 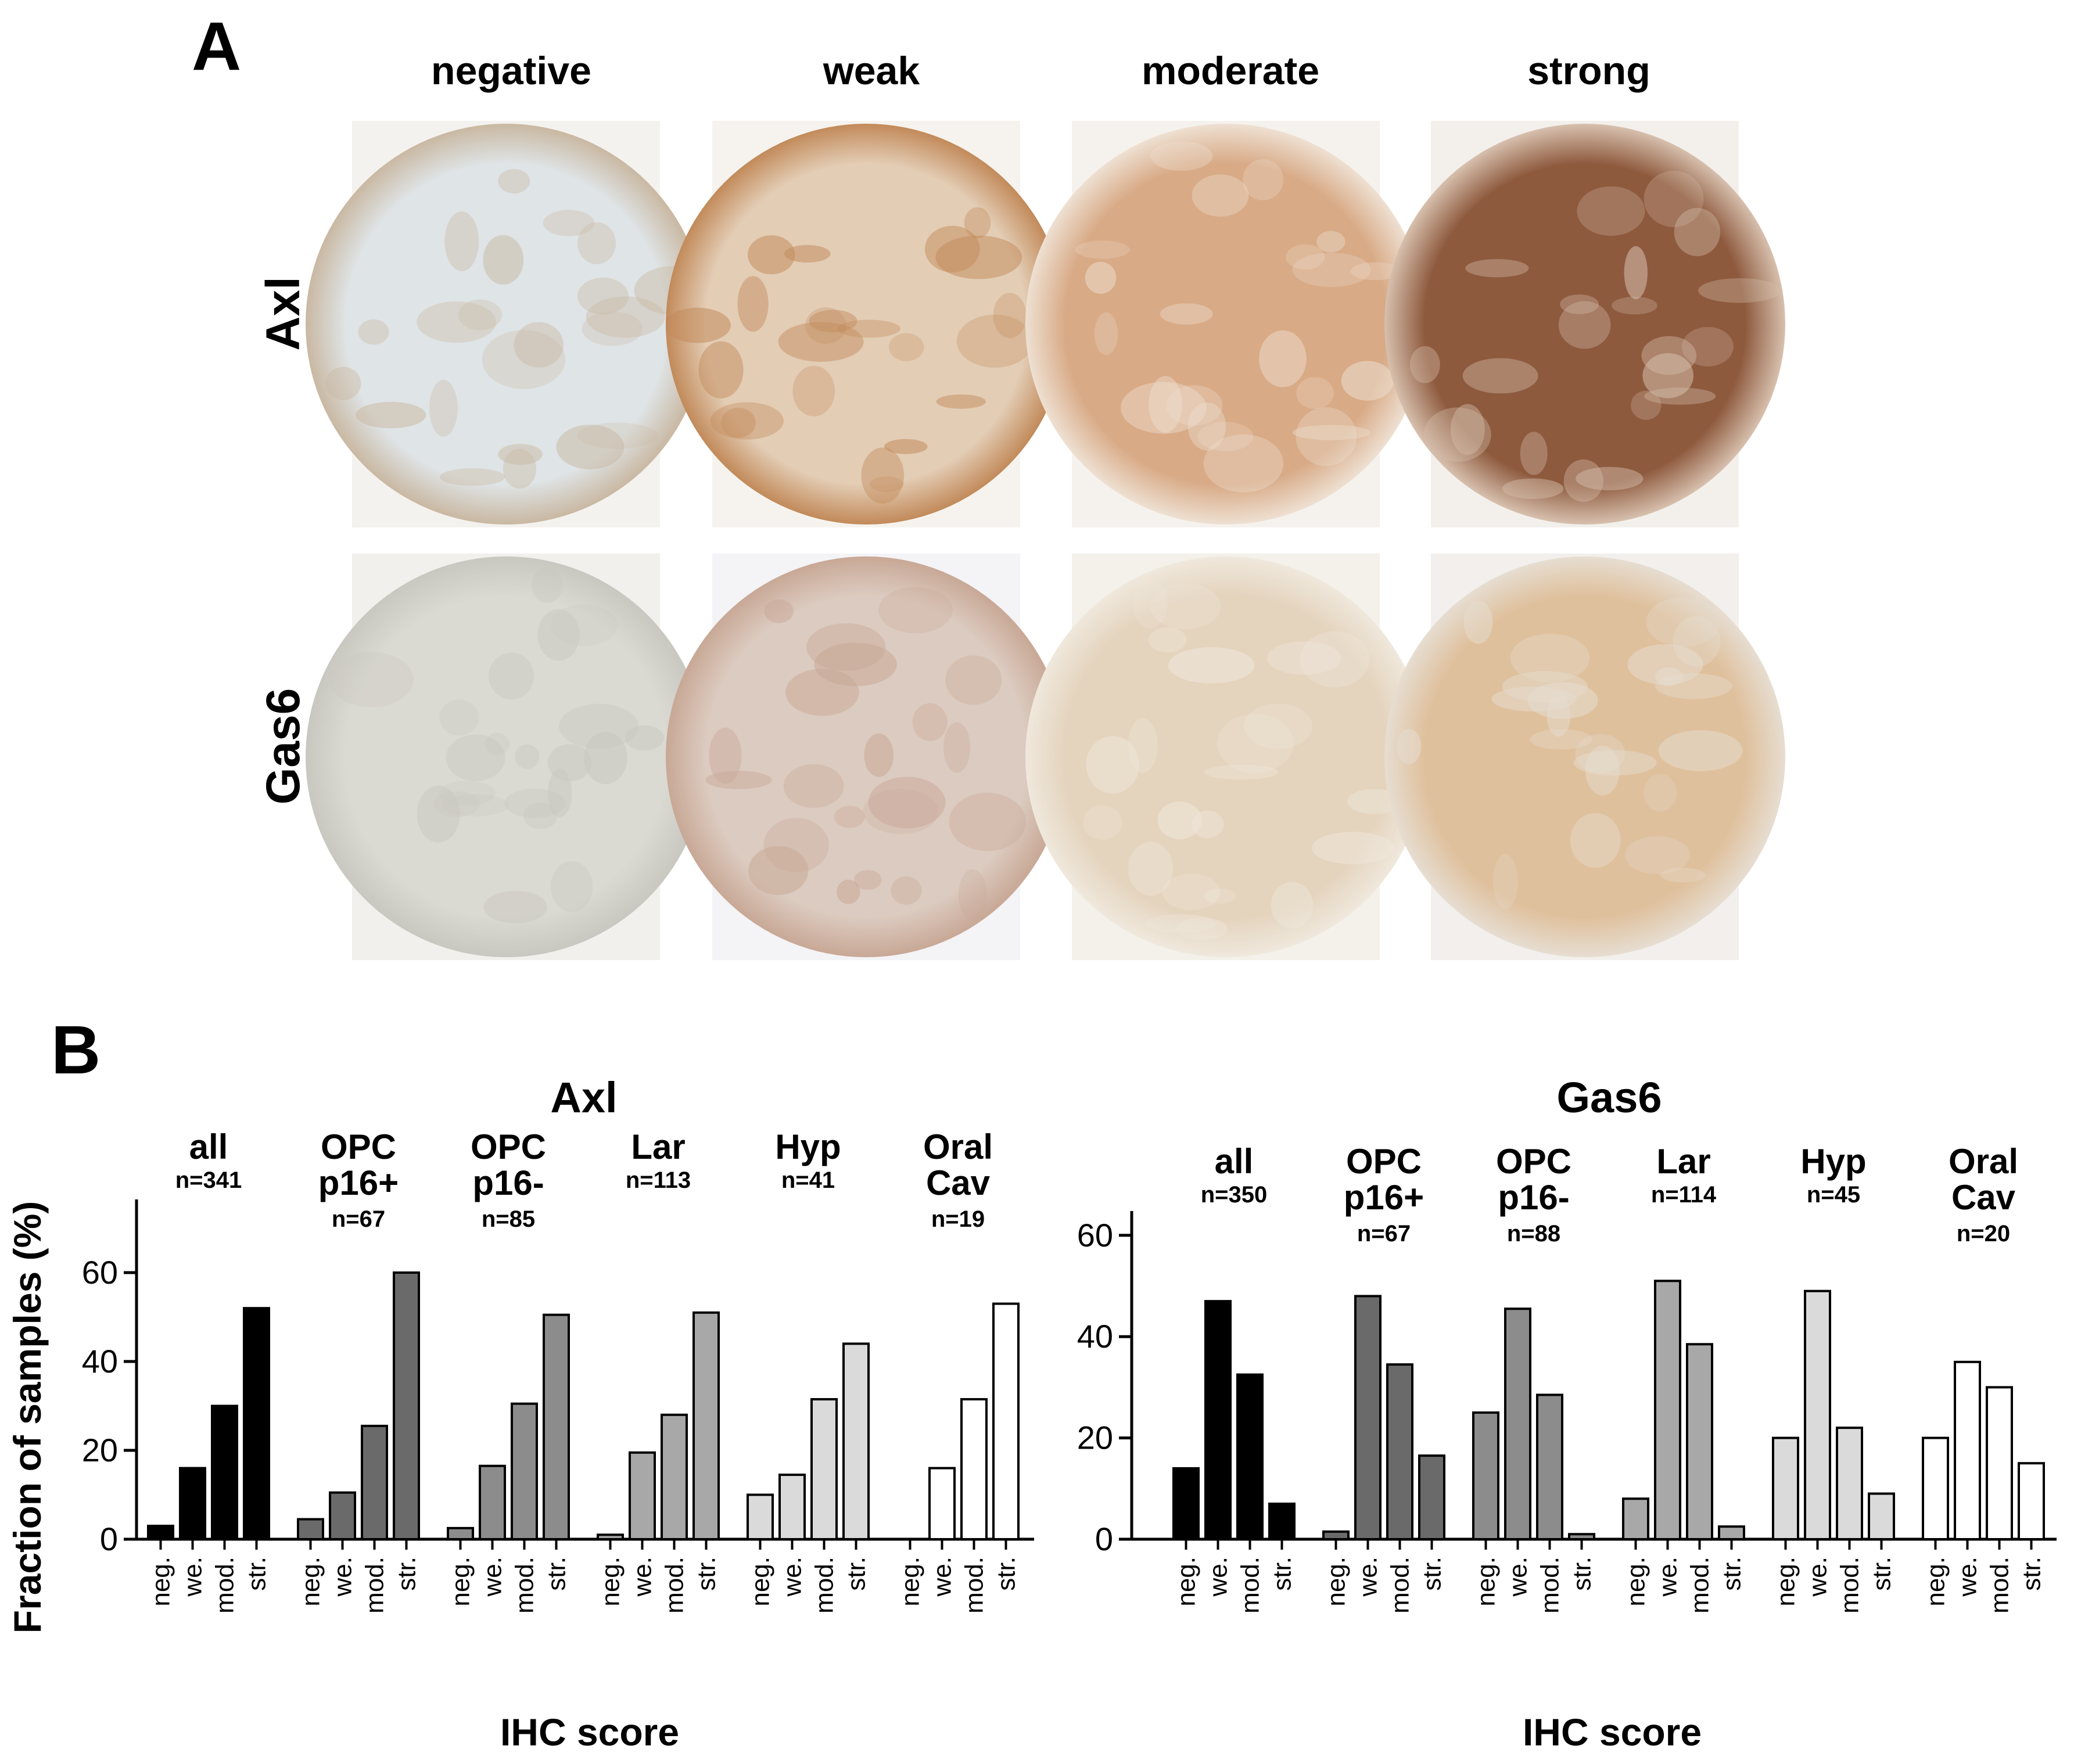 I want to click on gas6-group-n: n=350, so click(x=1235, y=1195).